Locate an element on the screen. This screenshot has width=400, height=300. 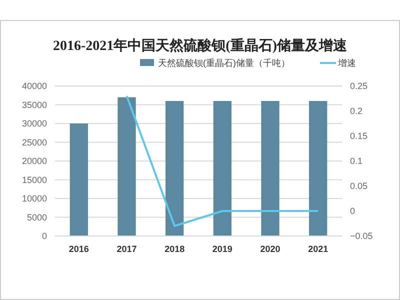
y-tick-label: 20000 is located at coordinates (34, 161).